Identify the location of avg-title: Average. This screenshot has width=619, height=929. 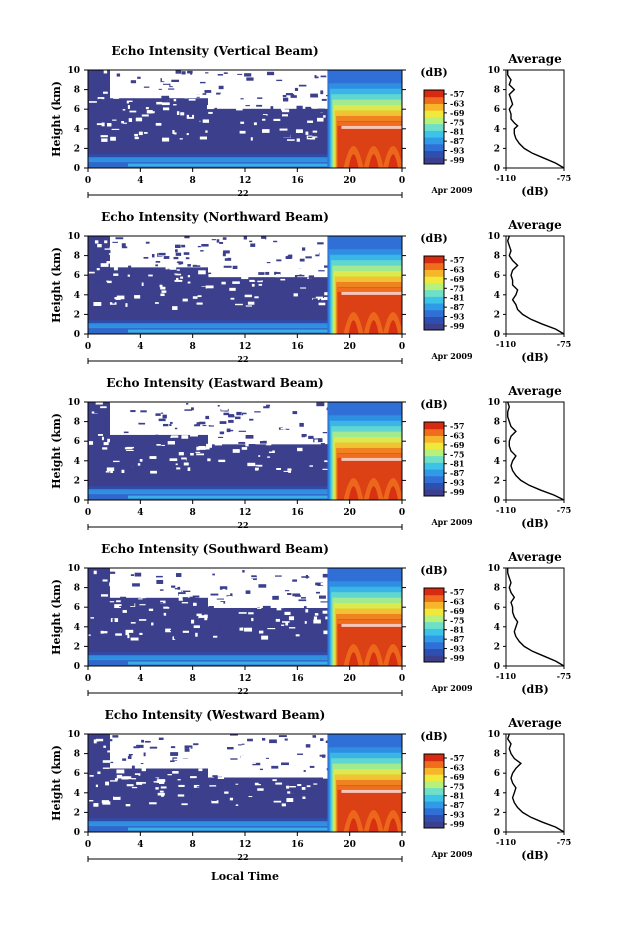
(534, 225).